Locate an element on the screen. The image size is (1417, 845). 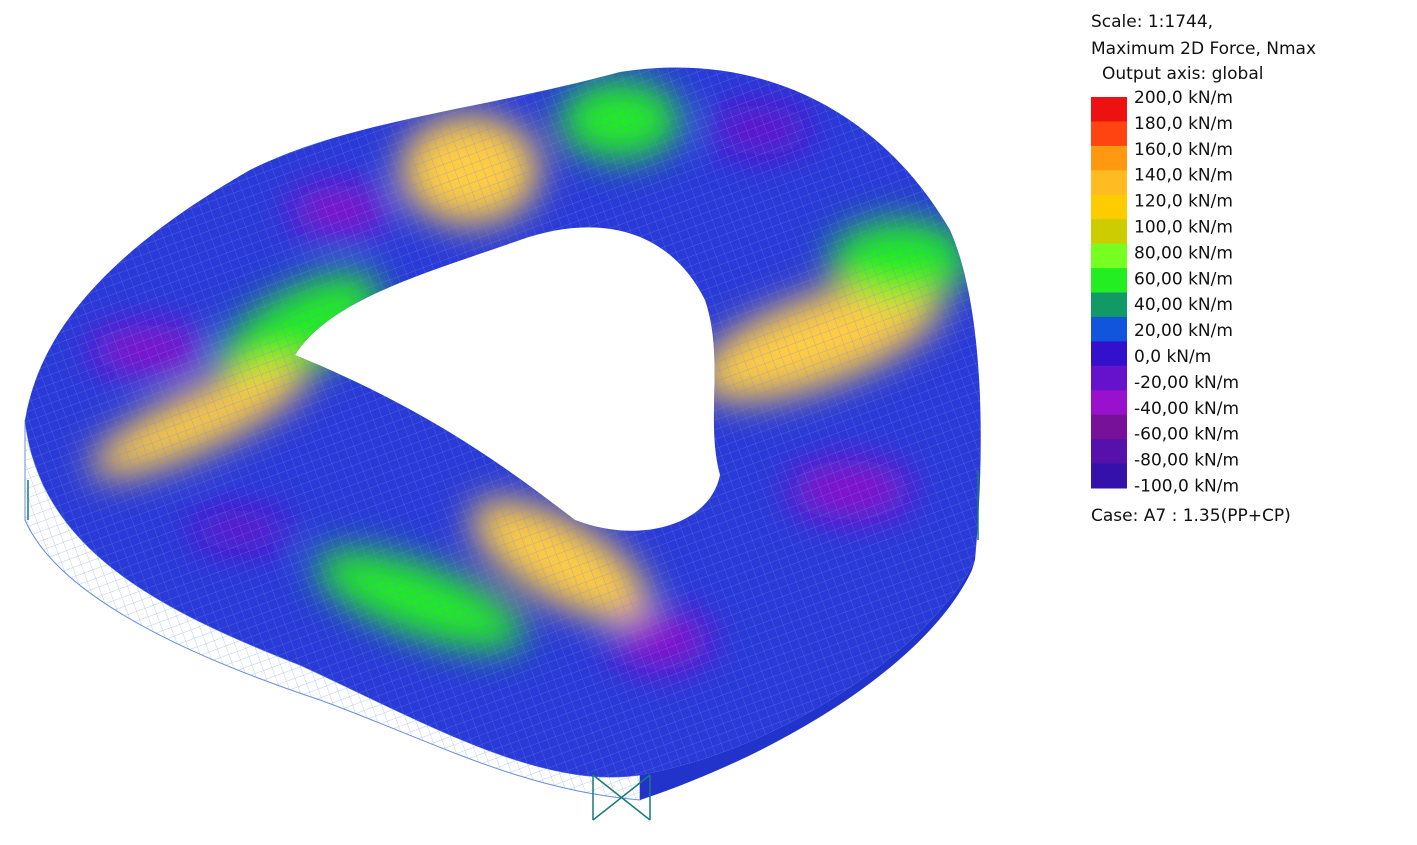
legend-label: 180,0 kN/m is located at coordinates (1183, 124).